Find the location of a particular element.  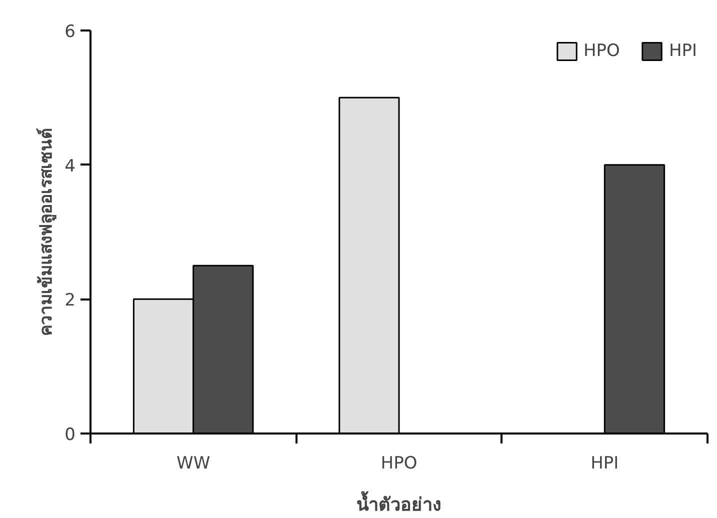

x-axis-title: น้ำตัวอย่าง is located at coordinates (399, 503).